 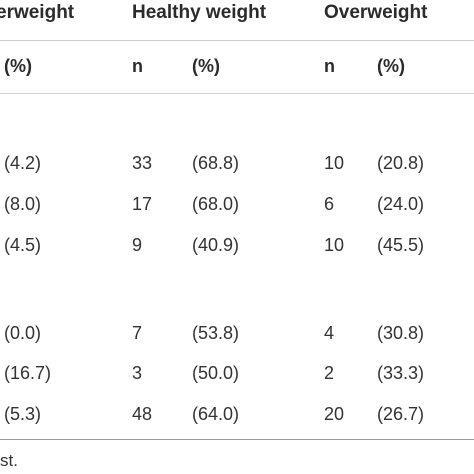 I want to click on subheader-underweight-percent: (%), so click(x=18, y=66).